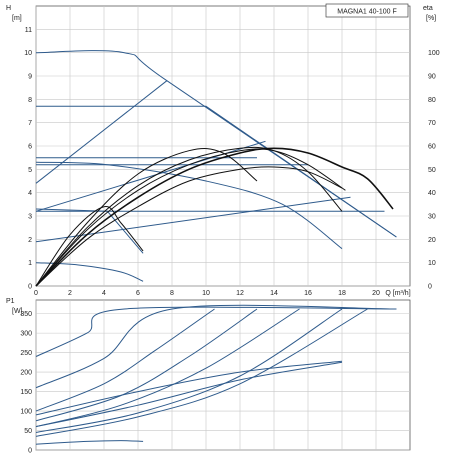  I want to click on lower-y-axis-unit: [W], so click(17, 311).